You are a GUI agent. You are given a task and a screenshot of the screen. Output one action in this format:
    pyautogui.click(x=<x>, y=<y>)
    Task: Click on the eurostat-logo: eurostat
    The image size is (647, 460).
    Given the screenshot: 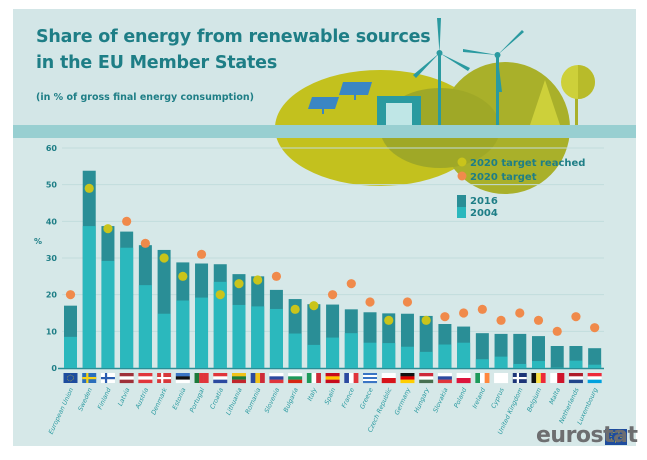 What is the action you would take?
    pyautogui.click(x=587, y=435)
    